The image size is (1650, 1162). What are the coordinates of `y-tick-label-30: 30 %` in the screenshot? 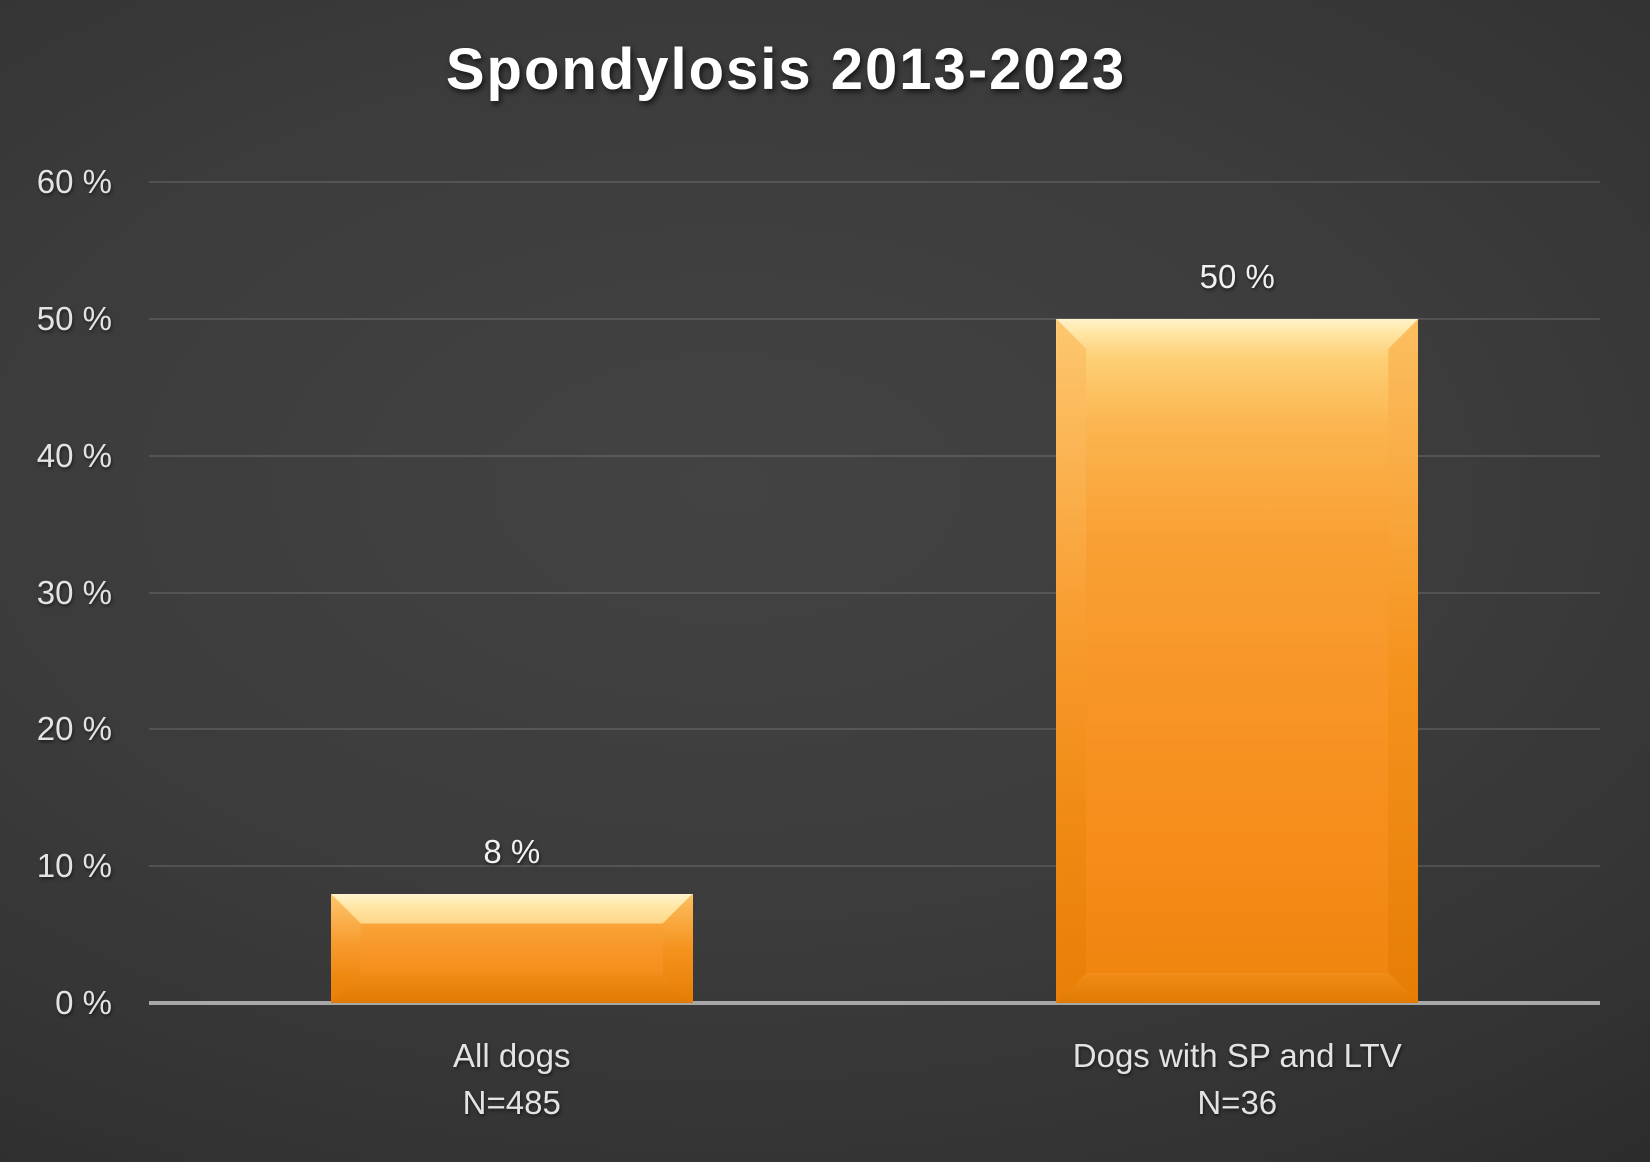 It's located at (74, 592).